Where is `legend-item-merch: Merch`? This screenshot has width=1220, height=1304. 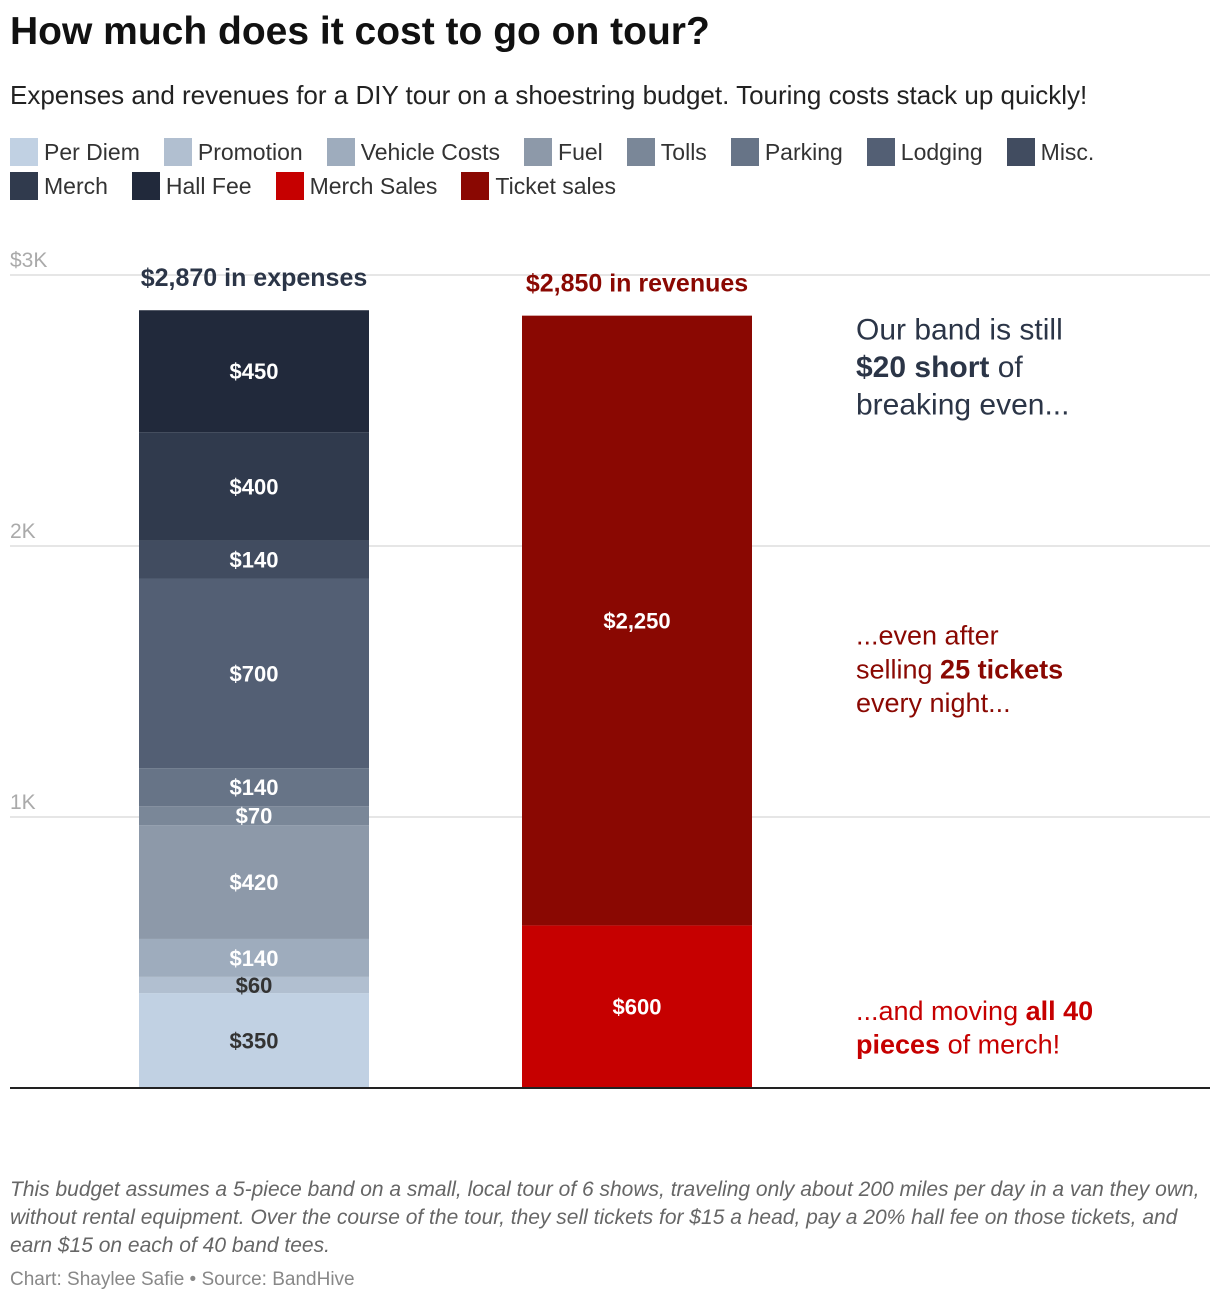 legend-item-merch: Merch is located at coordinates (59, 186).